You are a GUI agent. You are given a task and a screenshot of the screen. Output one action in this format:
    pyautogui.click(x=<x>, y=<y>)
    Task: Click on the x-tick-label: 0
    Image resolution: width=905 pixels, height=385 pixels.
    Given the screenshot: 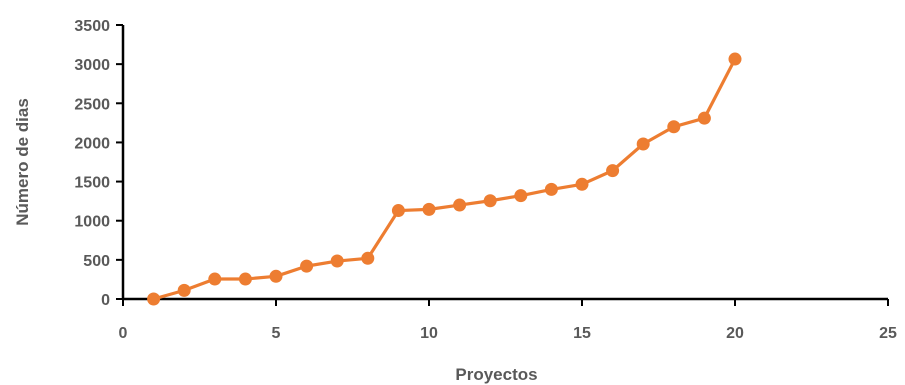 What is the action you would take?
    pyautogui.click(x=123, y=333)
    